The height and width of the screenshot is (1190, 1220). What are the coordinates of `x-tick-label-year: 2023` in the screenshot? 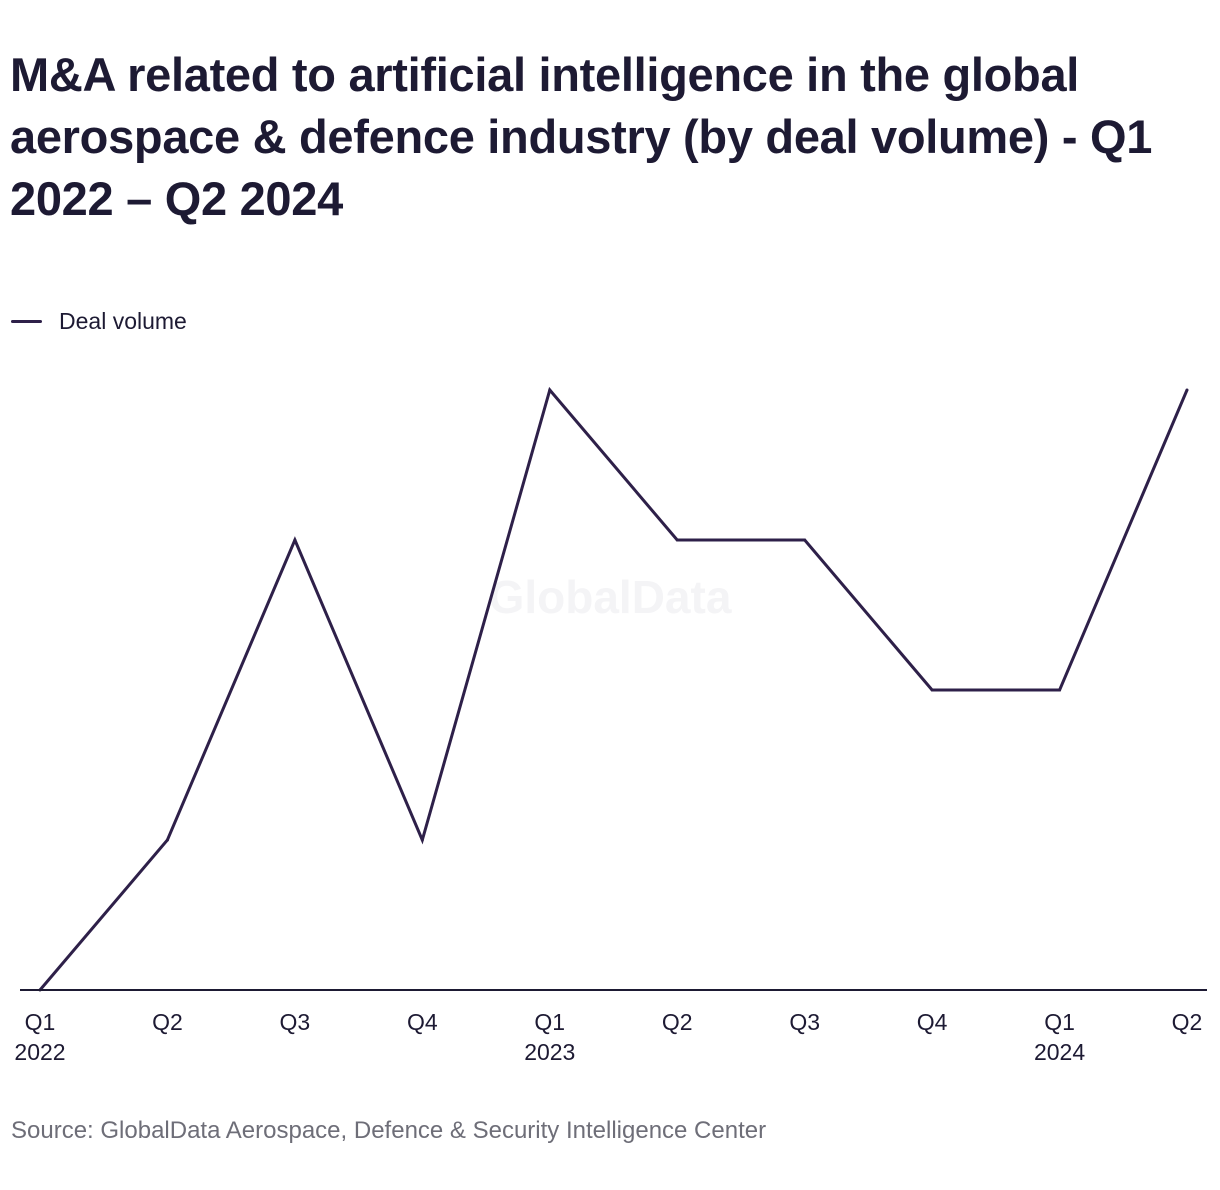 It's located at (549, 1052).